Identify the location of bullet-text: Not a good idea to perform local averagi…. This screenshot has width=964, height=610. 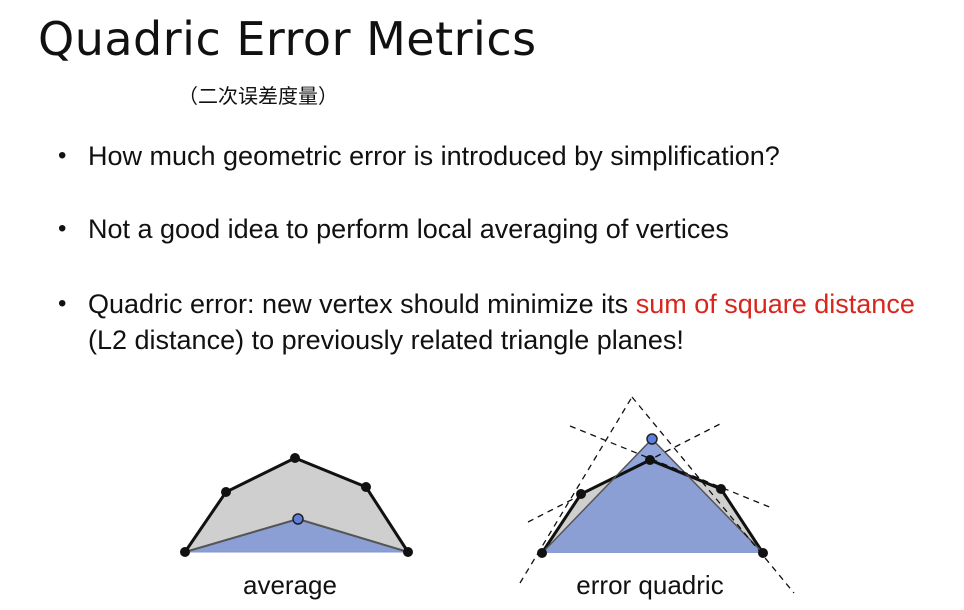
(408, 229).